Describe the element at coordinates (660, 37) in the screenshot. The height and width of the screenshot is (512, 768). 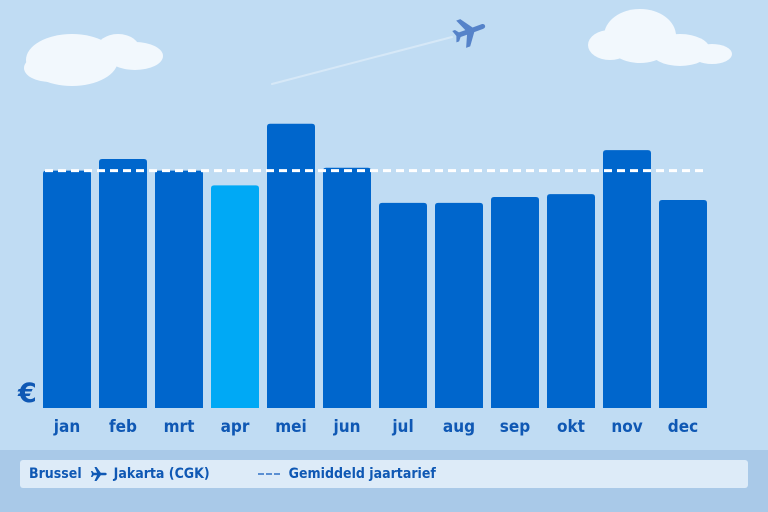
I see `cloud-right` at that location.